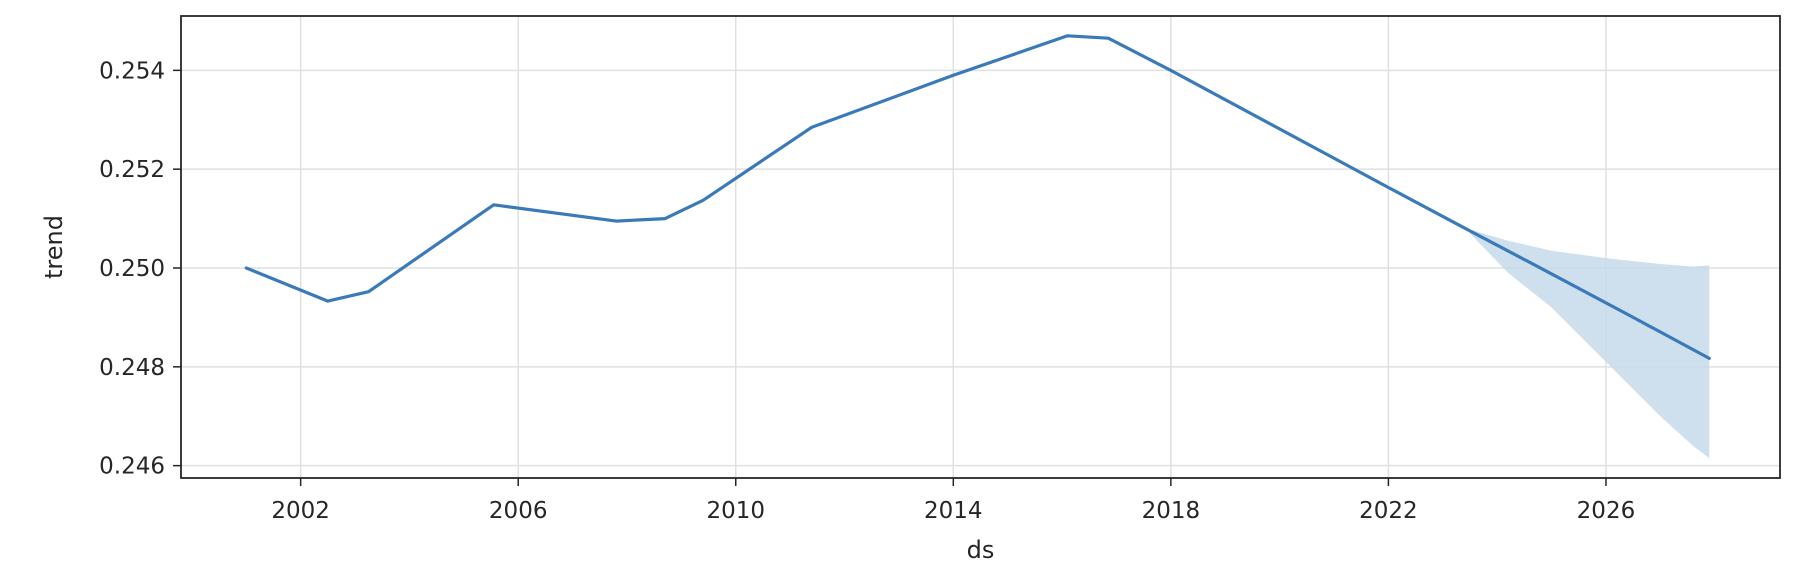  I want to click on x-tick-label: 2014, so click(953, 511).